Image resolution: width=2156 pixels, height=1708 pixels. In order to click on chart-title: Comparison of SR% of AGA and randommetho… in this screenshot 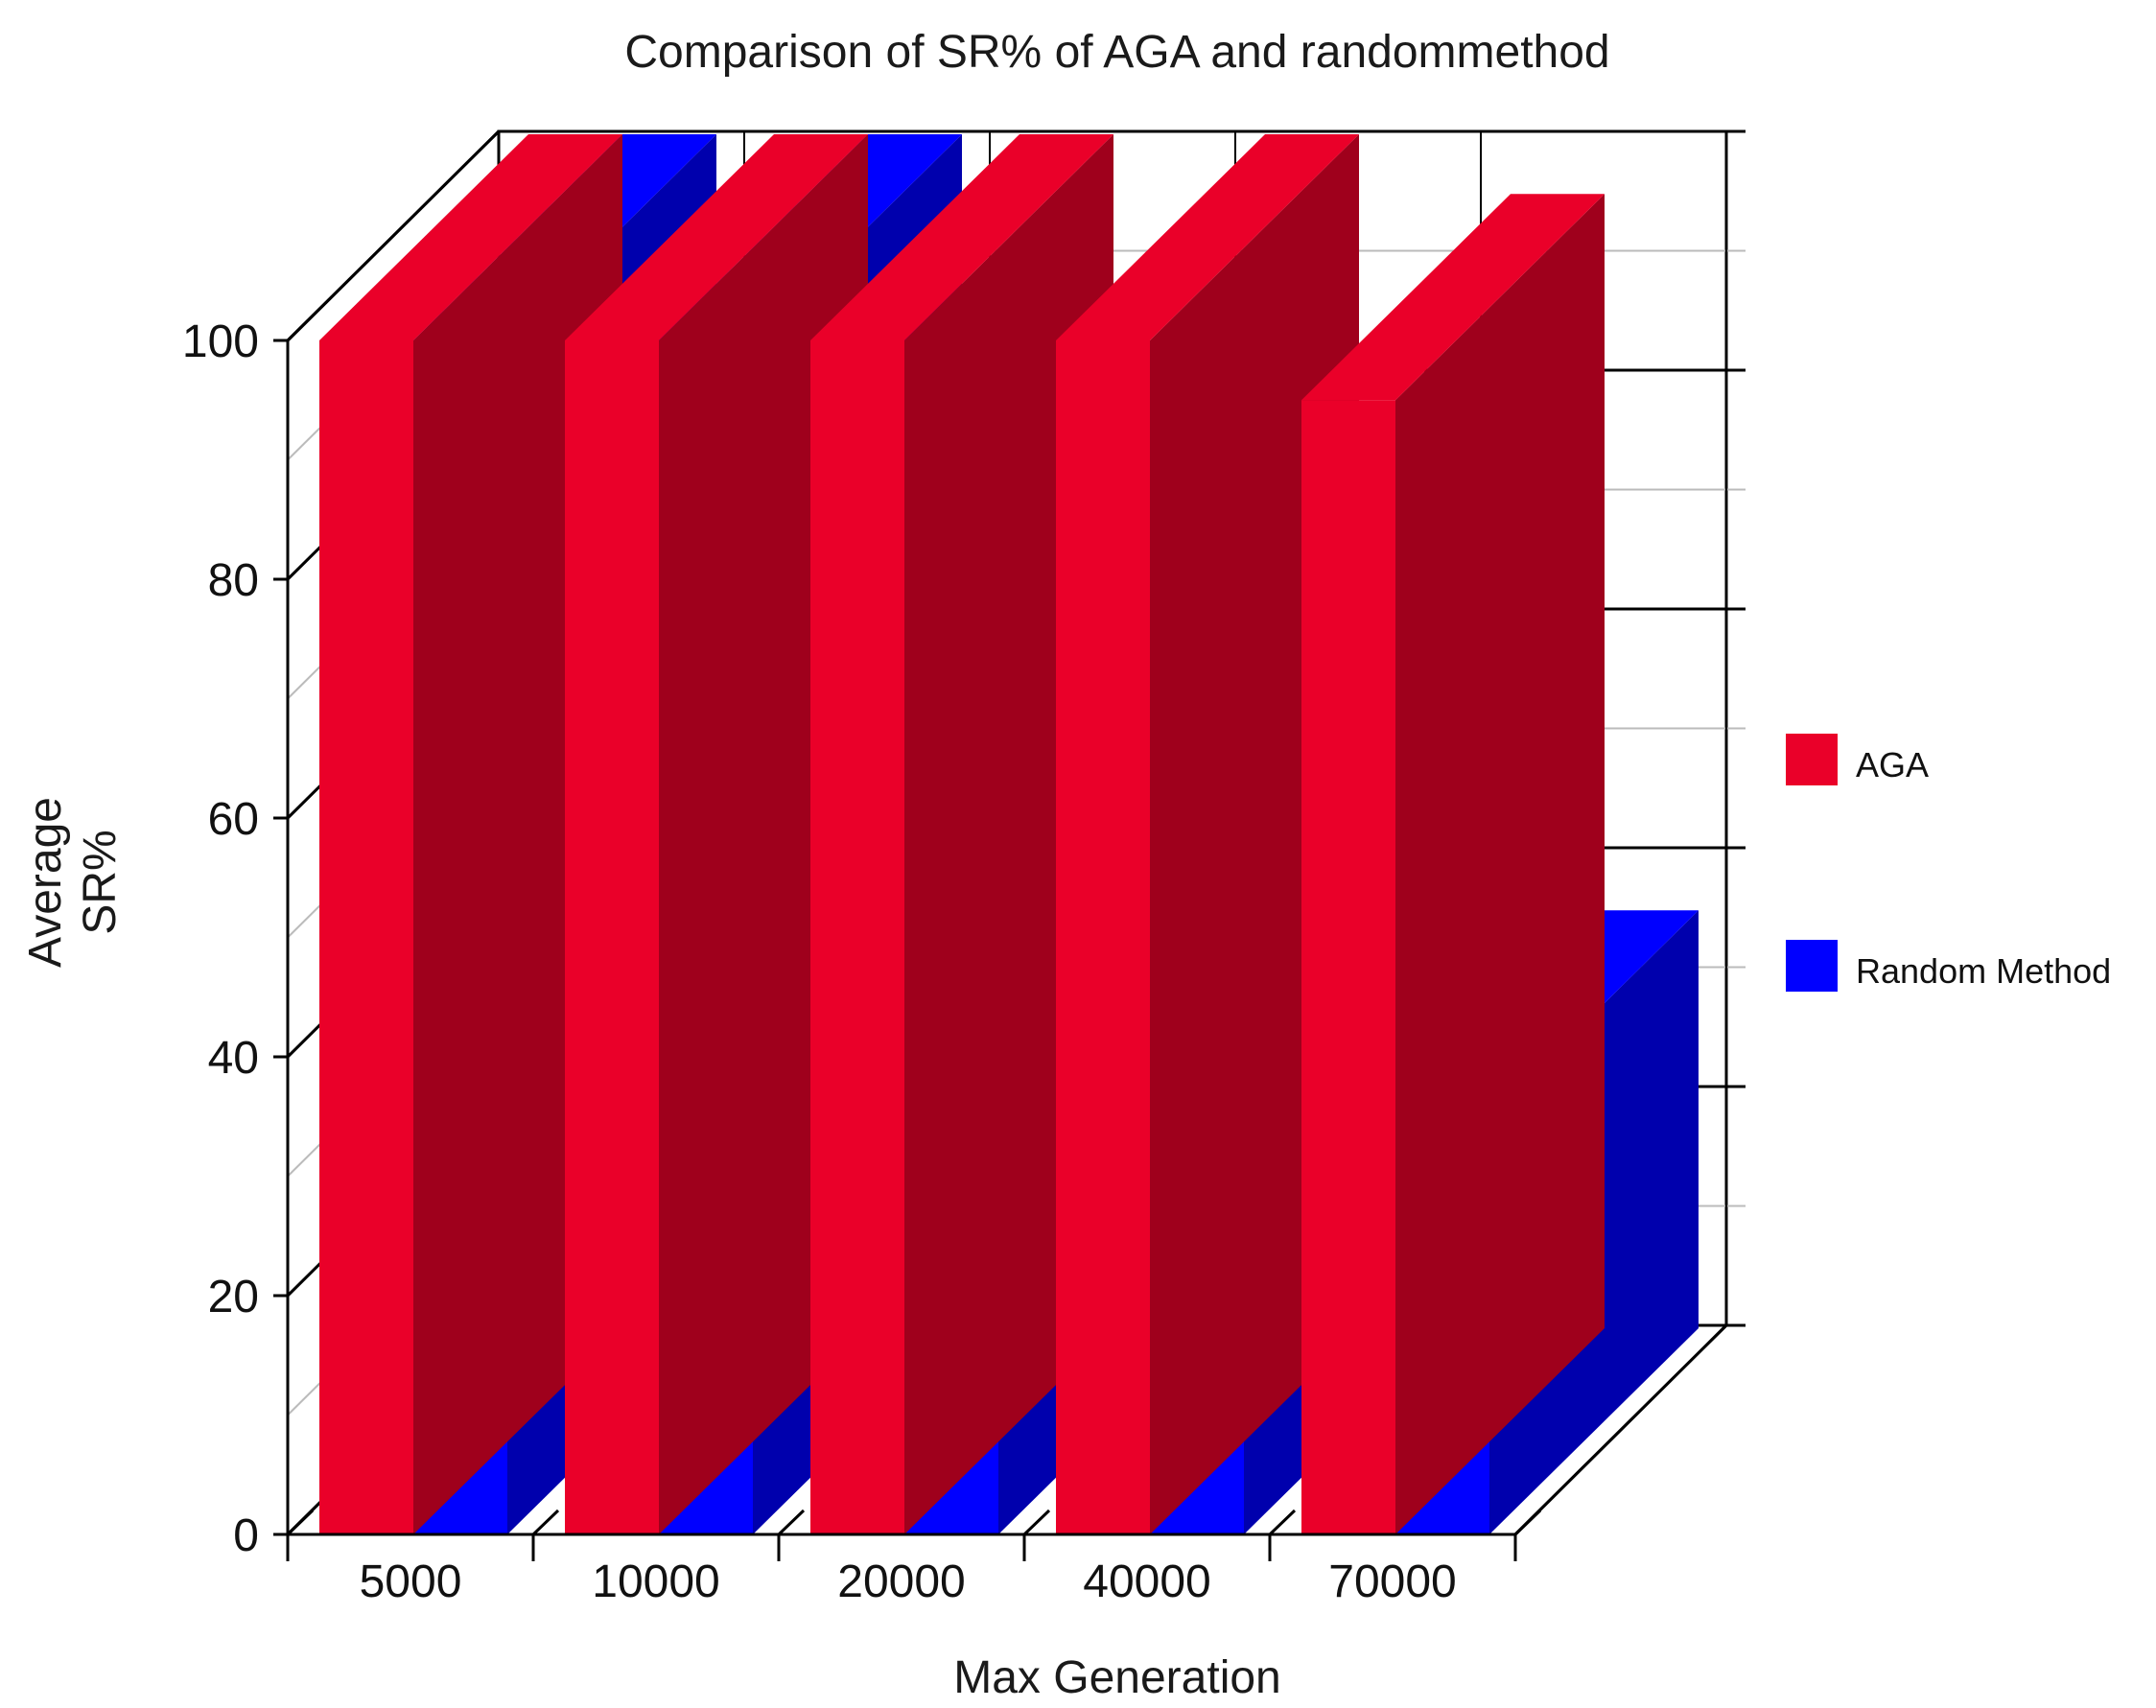, I will do `click(1116, 53)`.